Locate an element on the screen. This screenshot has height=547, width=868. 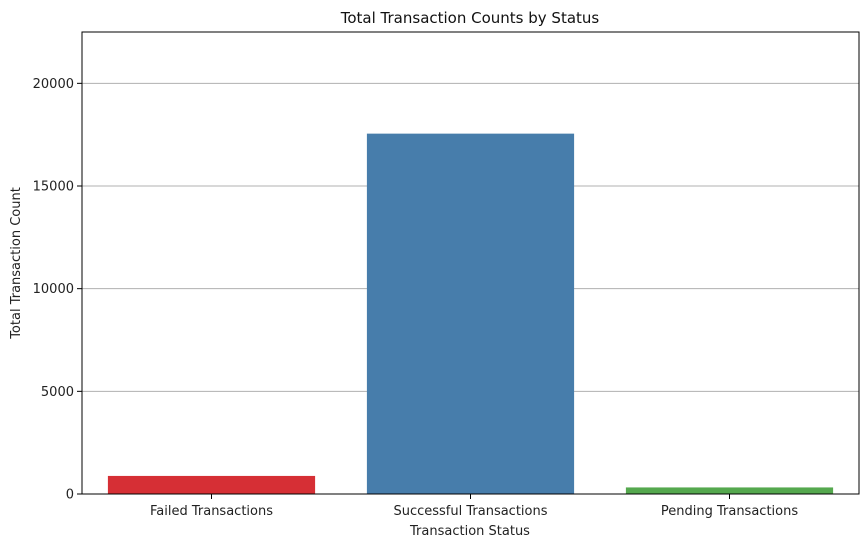
y-tick-label: 5000 is located at coordinates (57, 392).